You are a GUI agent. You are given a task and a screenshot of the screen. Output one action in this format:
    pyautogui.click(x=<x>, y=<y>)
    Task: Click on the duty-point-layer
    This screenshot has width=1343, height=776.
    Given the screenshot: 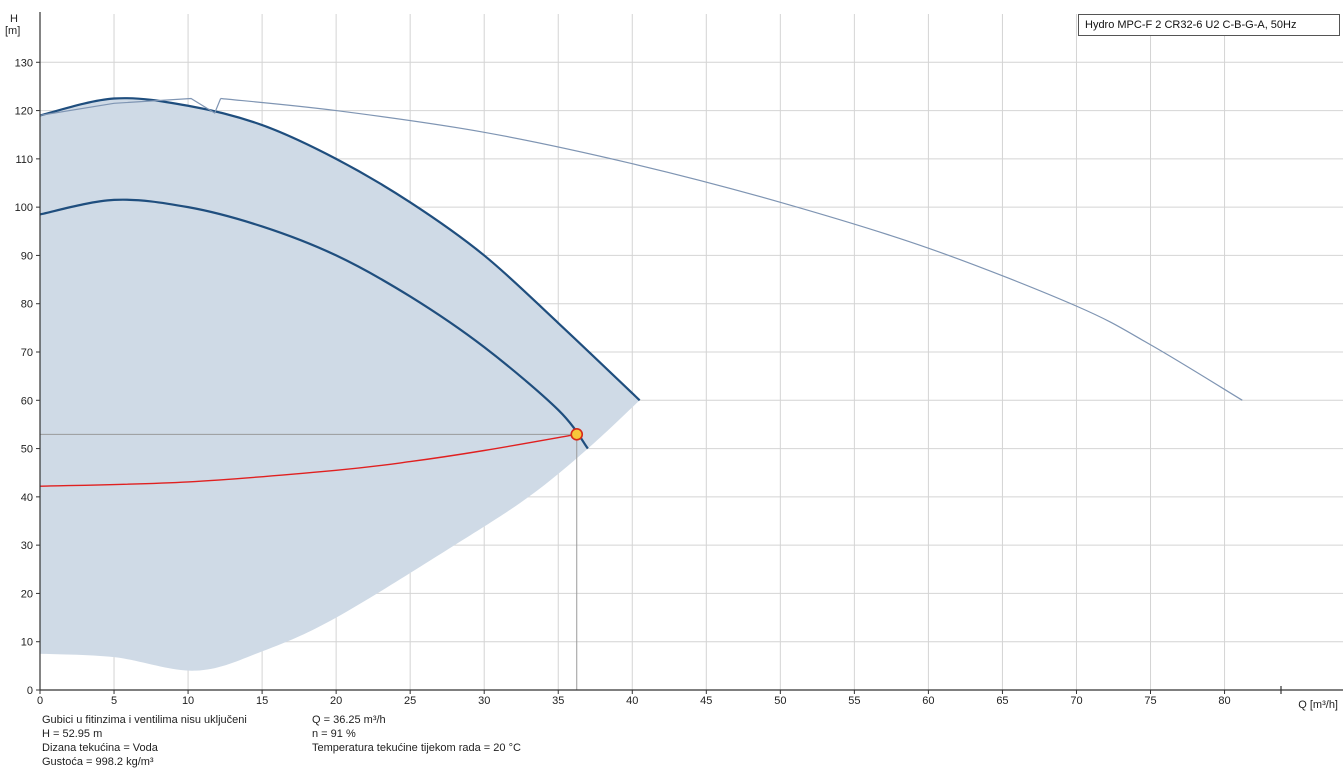 What is the action you would take?
    pyautogui.click(x=312, y=559)
    